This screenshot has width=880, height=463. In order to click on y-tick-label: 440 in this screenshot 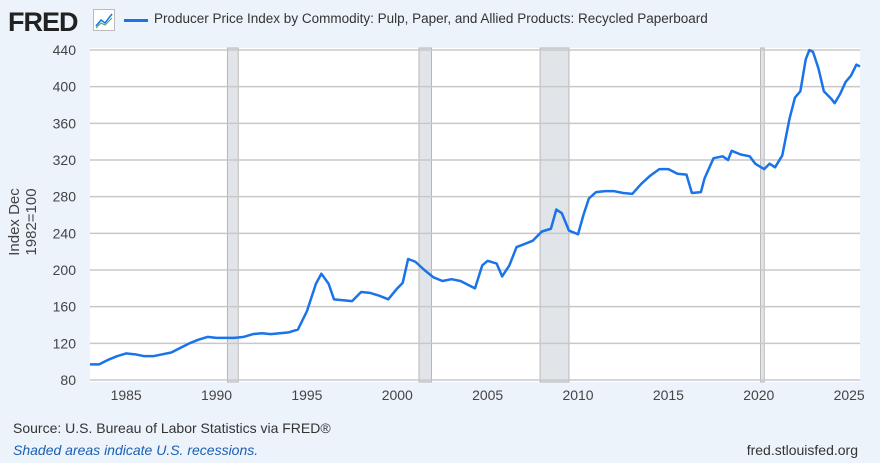, I will do `click(65, 50)`.